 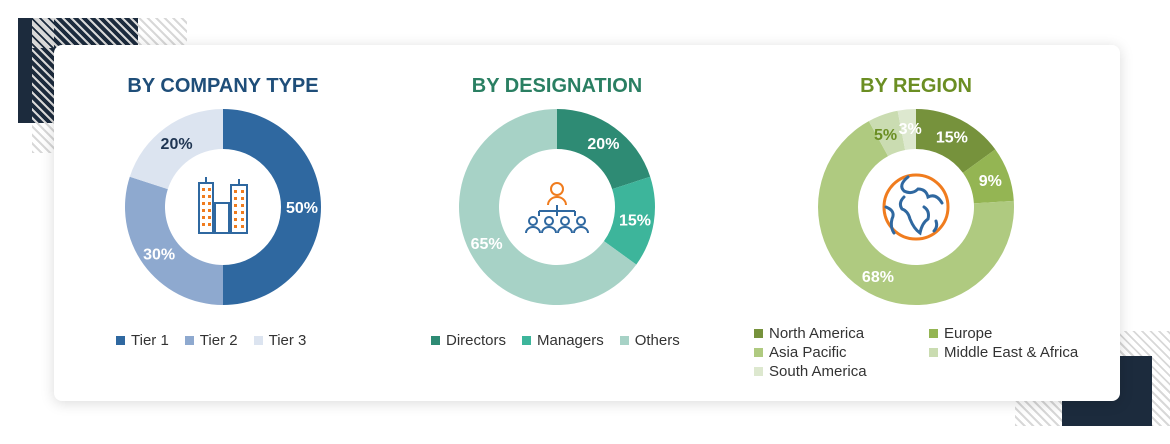 I want to click on legend-label: Directors, so click(x=476, y=340).